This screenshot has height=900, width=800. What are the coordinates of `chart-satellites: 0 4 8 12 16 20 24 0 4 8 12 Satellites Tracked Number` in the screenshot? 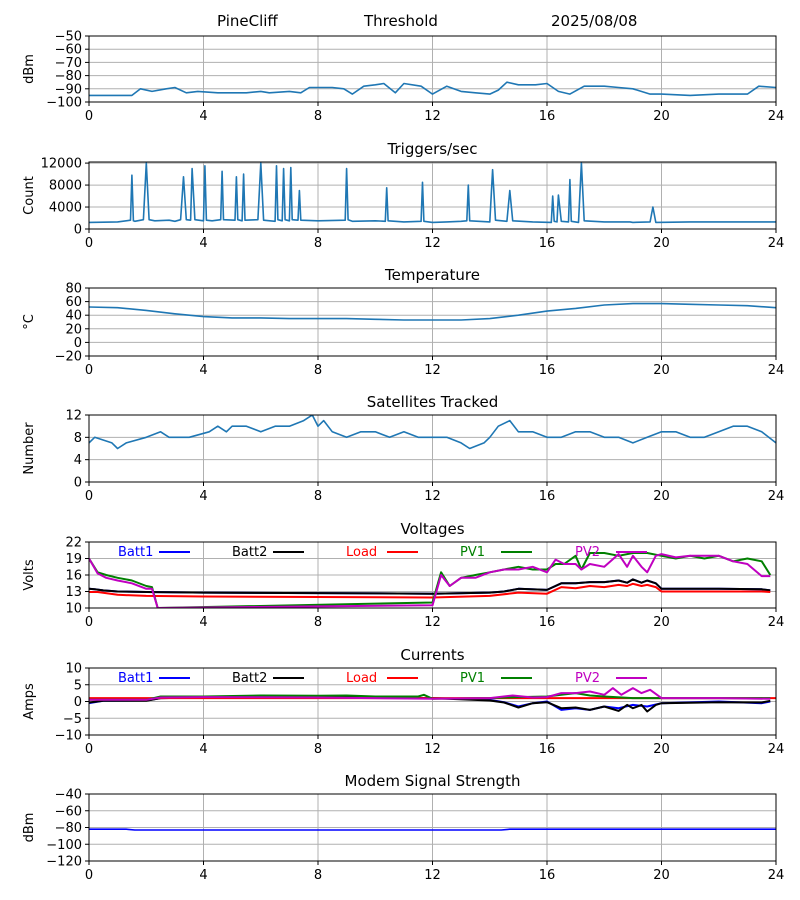 It's located at (403, 448).